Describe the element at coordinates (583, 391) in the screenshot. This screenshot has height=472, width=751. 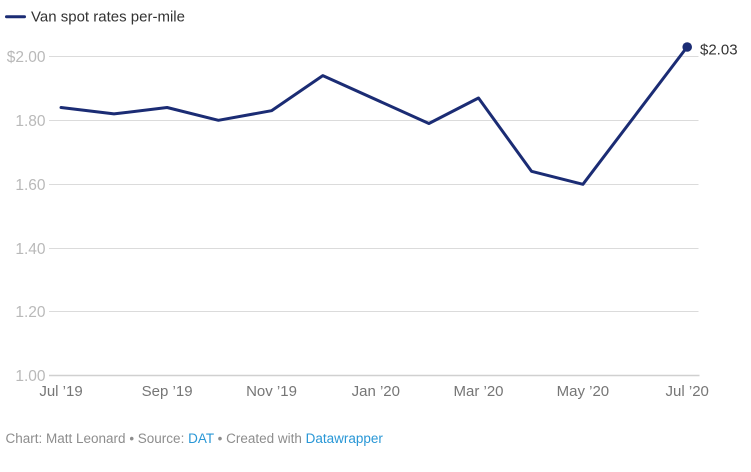
I see `svg-text: May ’20` at that location.